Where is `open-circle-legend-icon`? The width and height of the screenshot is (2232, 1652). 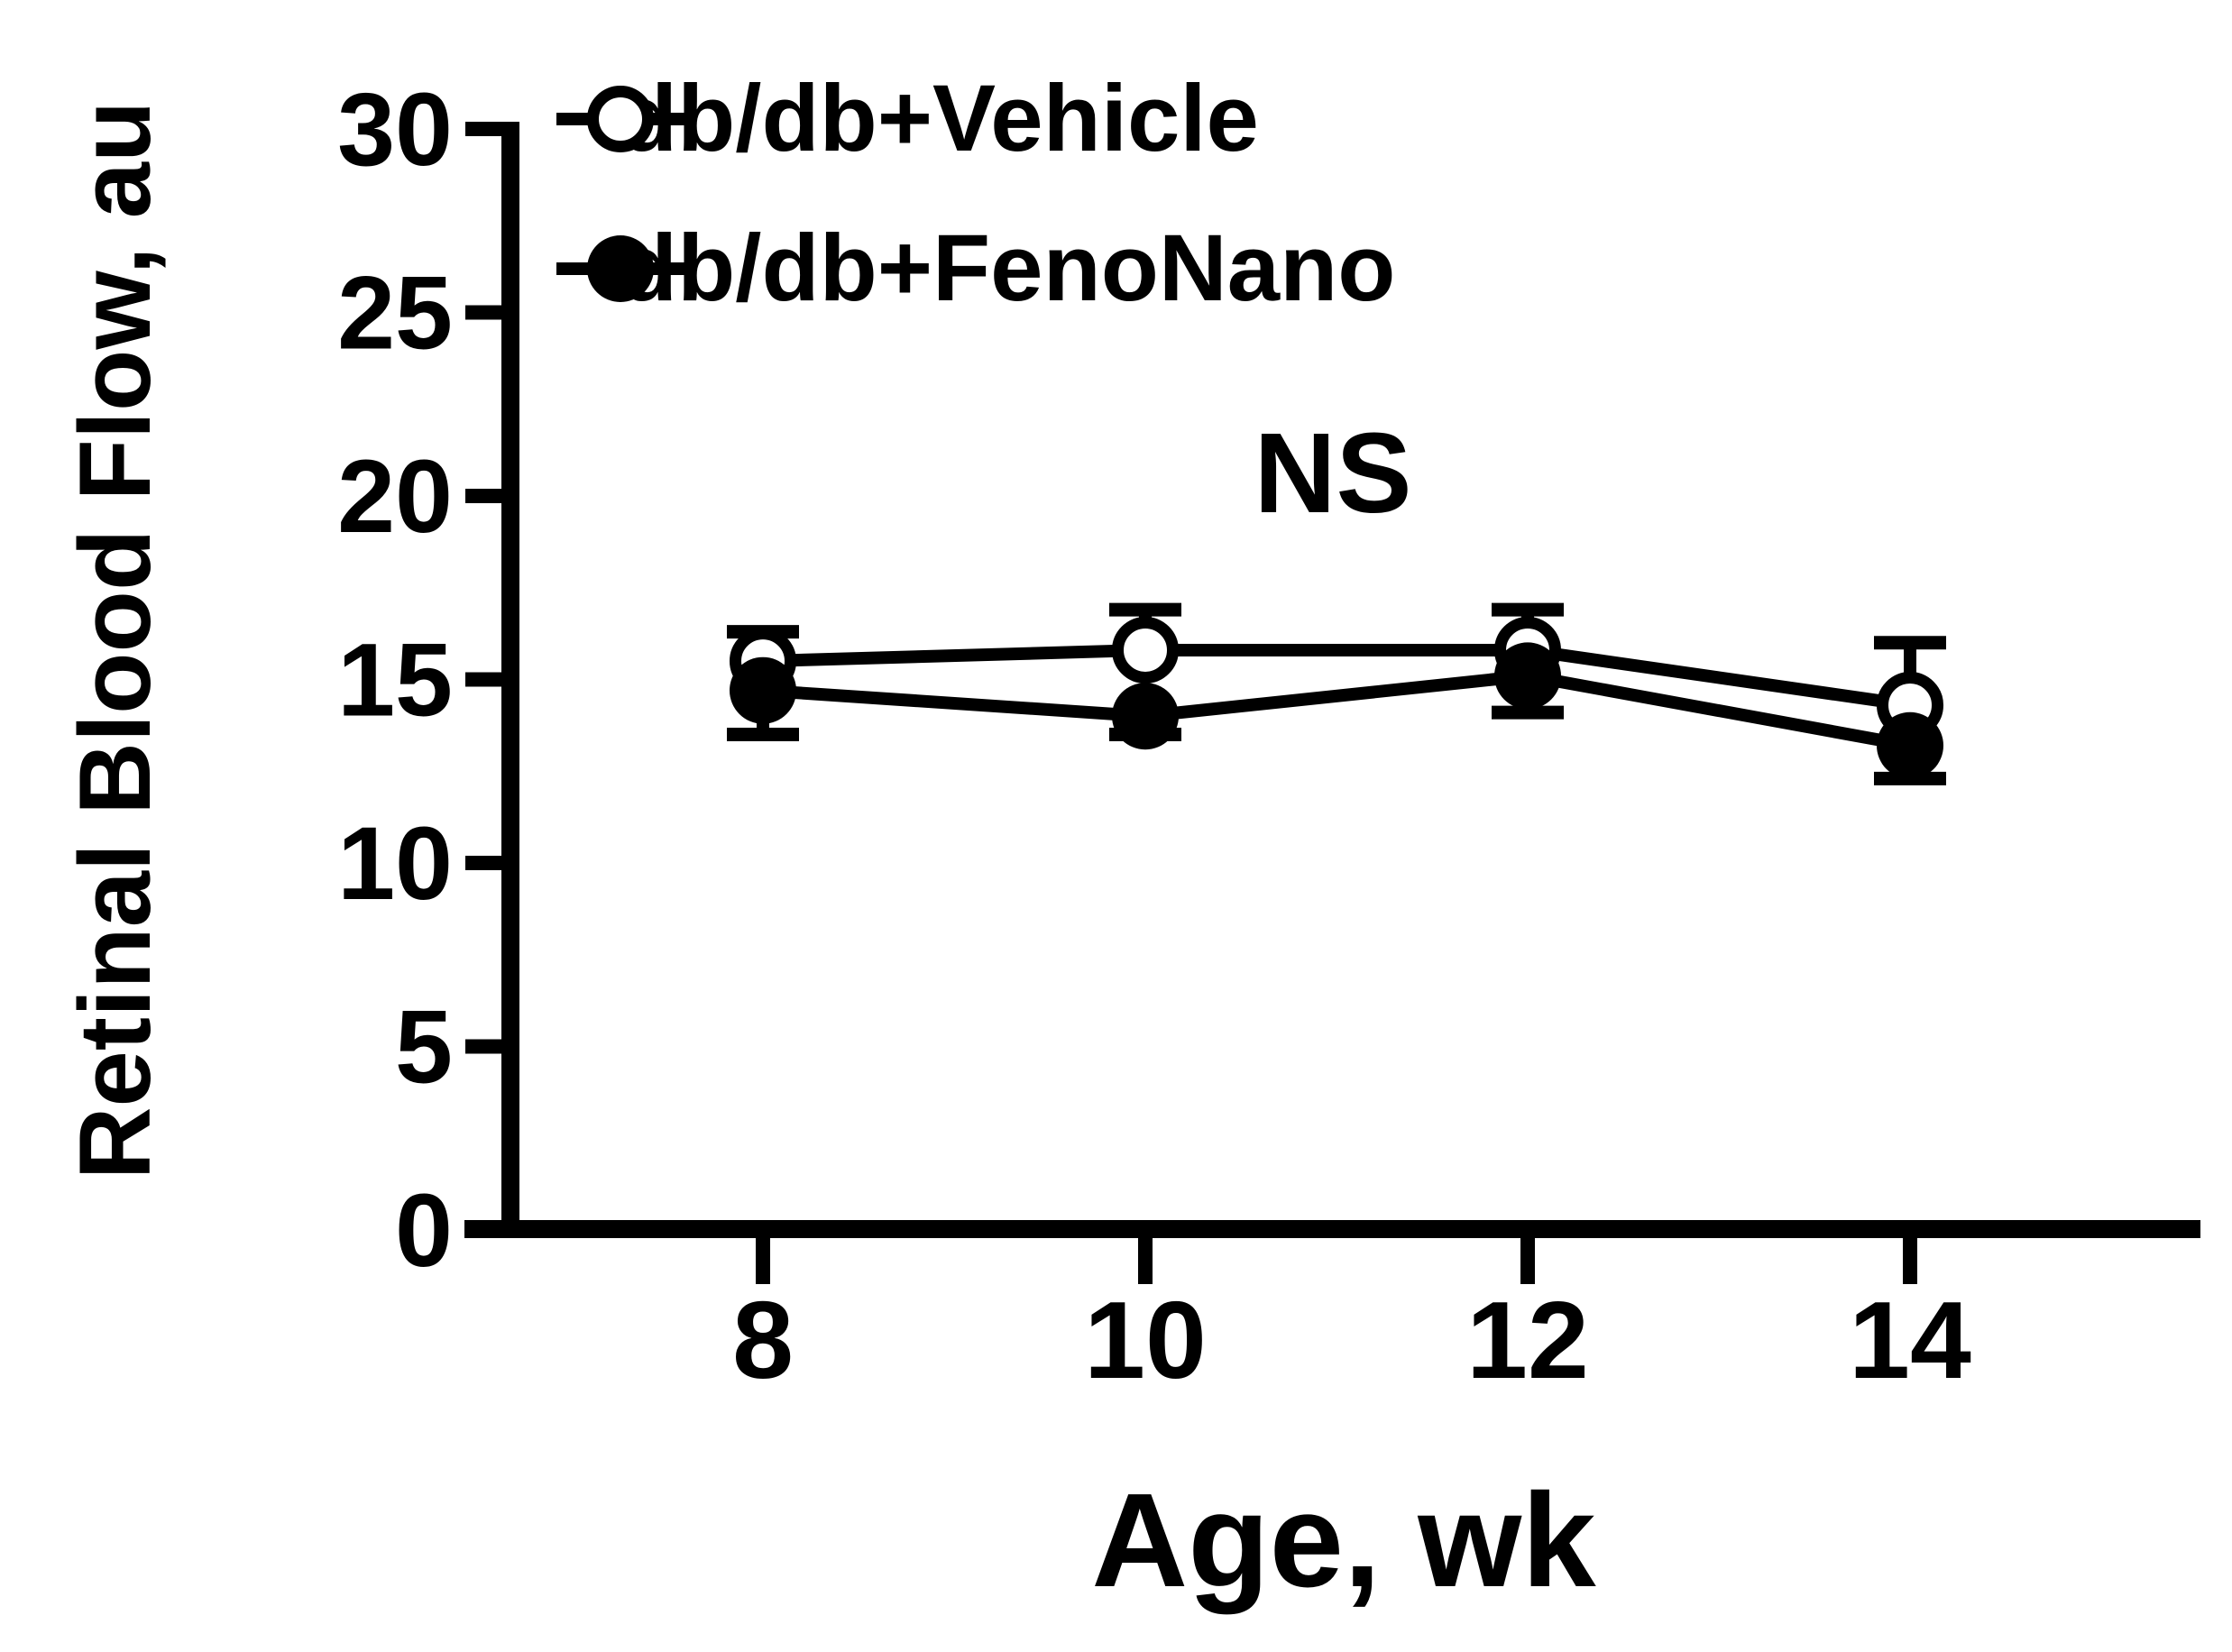
open-circle-legend-icon is located at coordinates (620, 119).